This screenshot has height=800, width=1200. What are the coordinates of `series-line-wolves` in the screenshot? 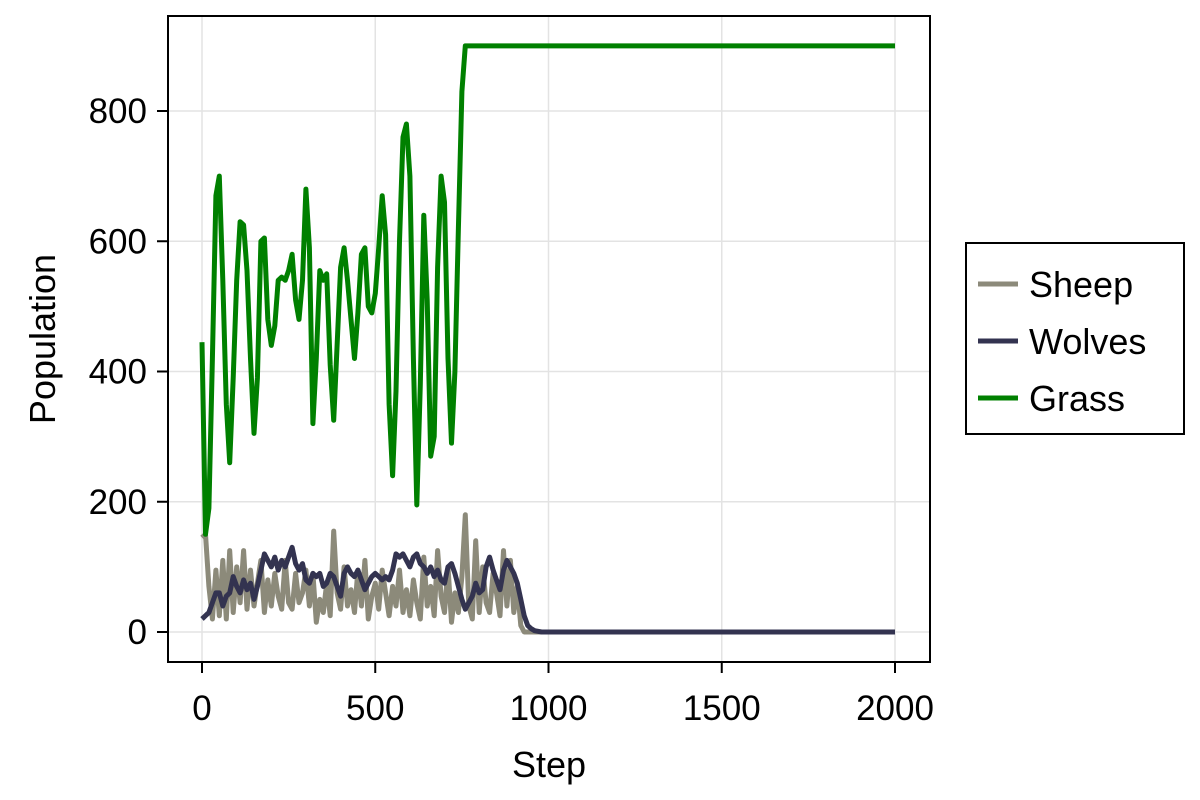 It's located at (547, 589).